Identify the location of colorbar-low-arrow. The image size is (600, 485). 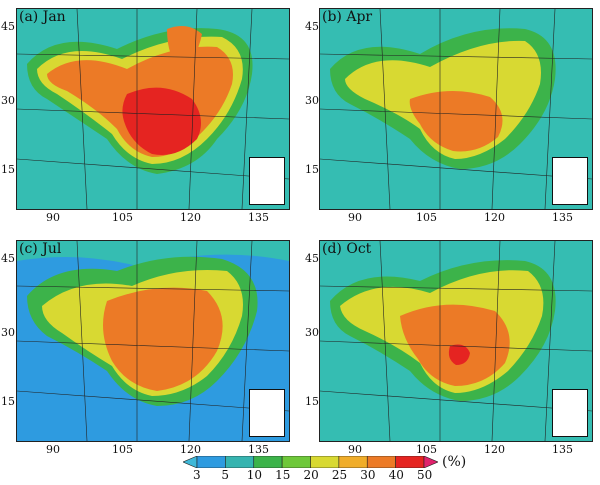
(190, 462).